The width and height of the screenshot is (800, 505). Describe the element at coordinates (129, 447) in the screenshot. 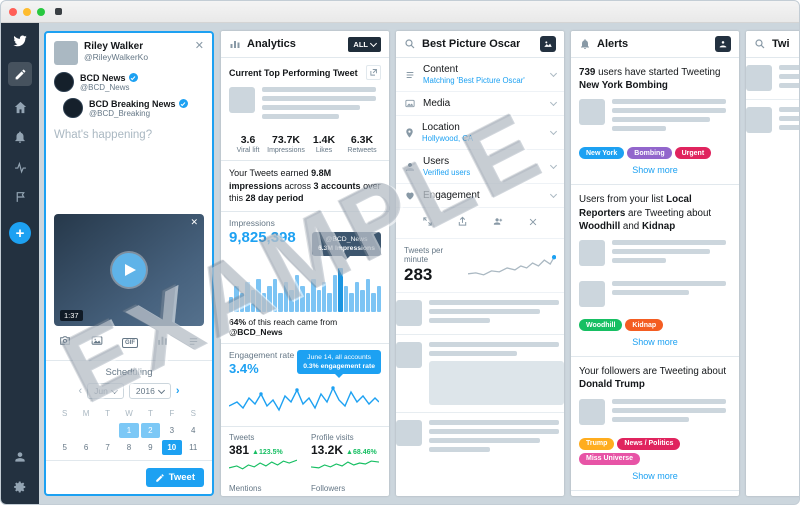

I see `calendar-day: 8` at that location.